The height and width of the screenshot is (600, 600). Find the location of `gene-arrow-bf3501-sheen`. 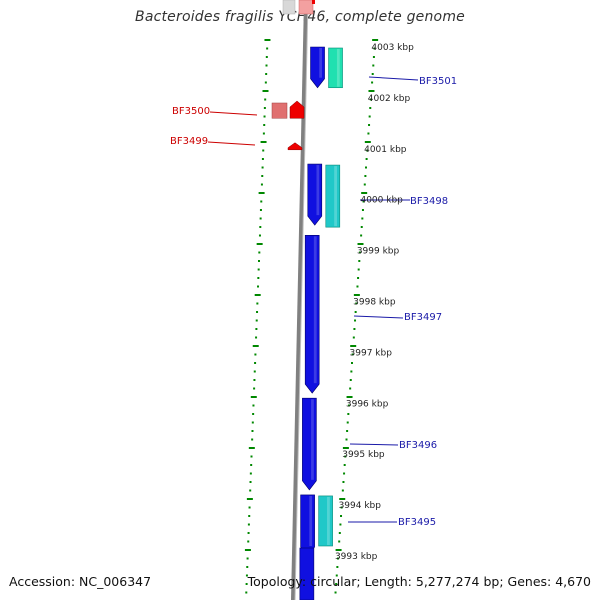

gene-arrow-bf3501-sheen is located at coordinates (321, 63).